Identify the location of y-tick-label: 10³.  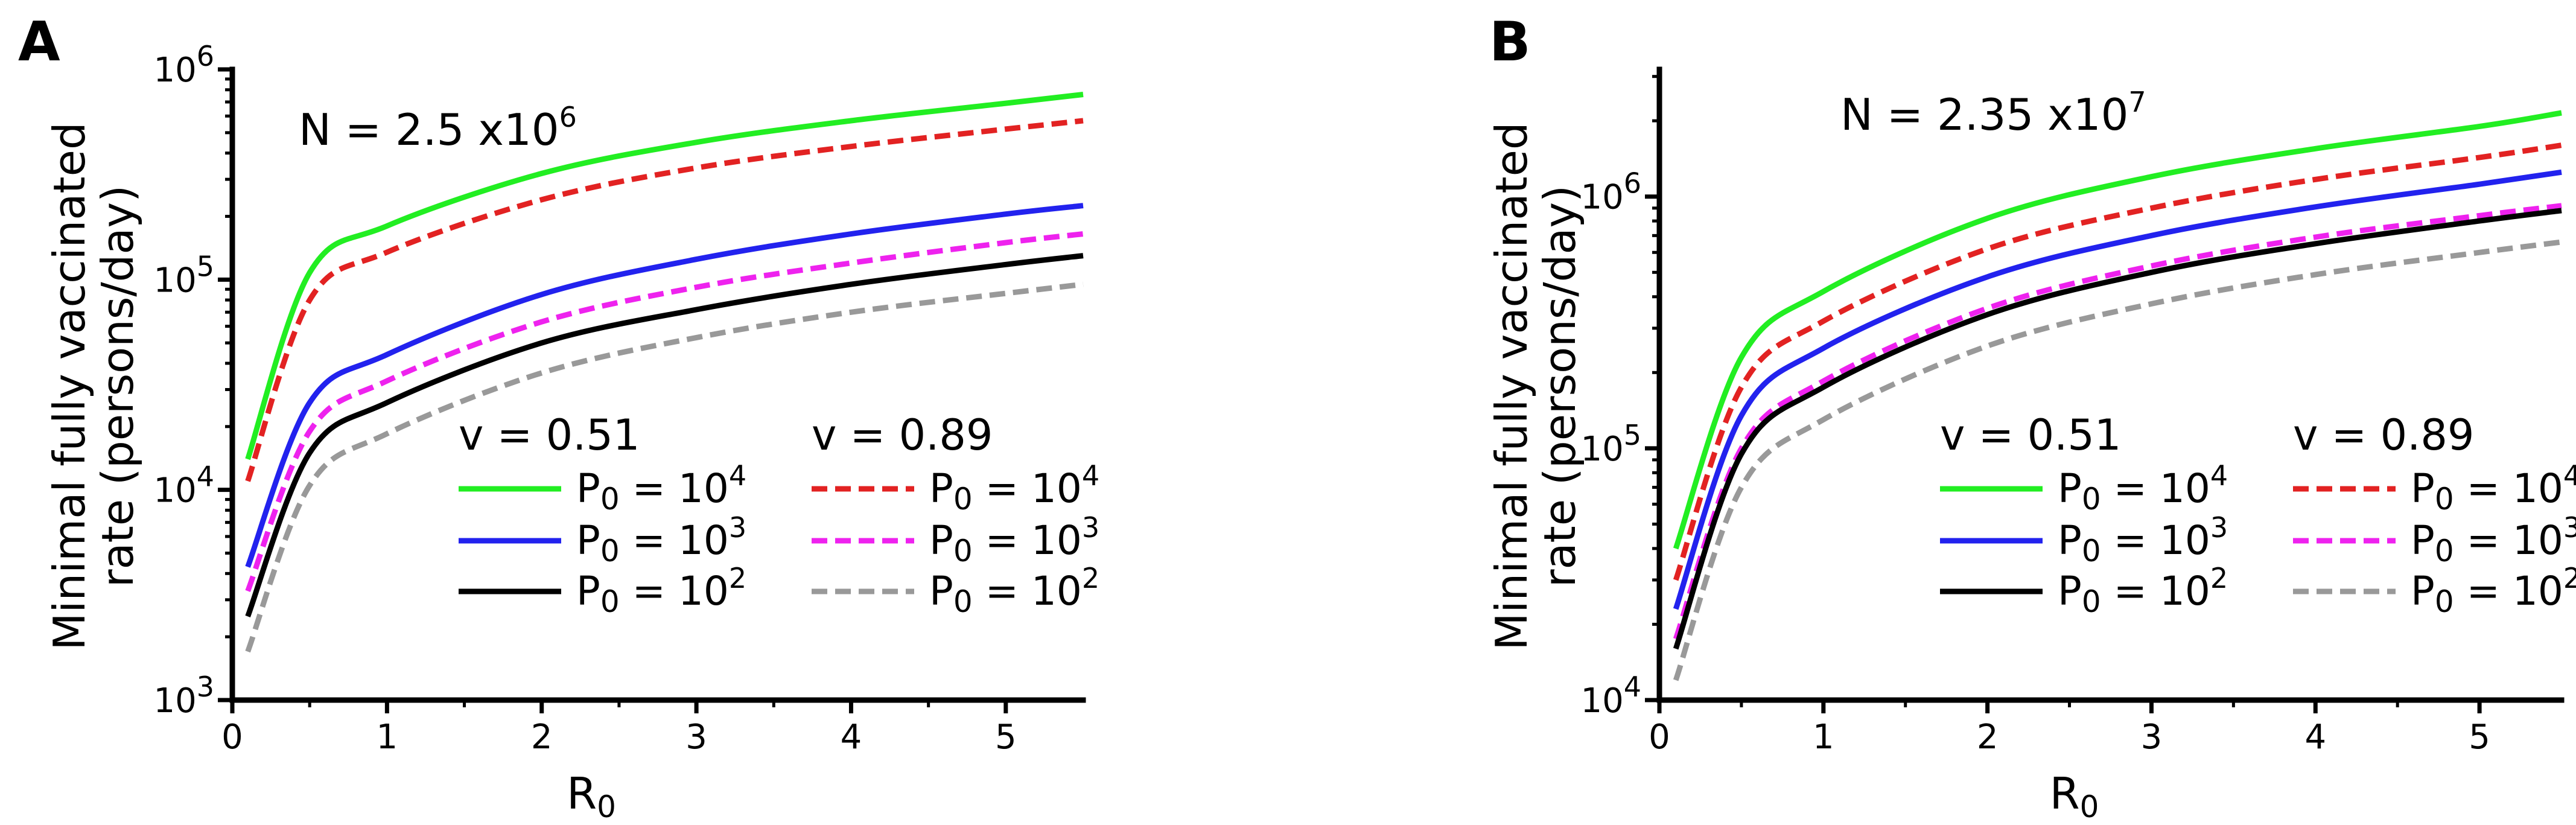
(184, 696).